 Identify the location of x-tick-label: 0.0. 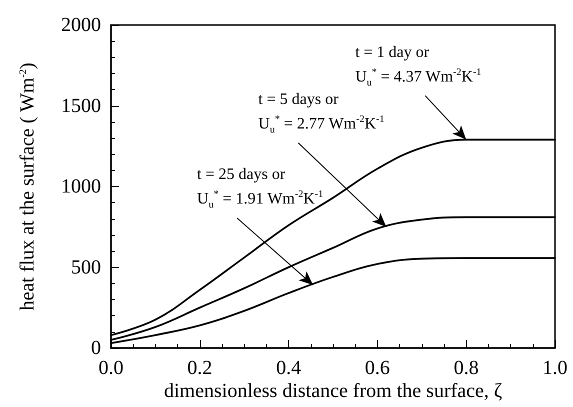
(111, 368).